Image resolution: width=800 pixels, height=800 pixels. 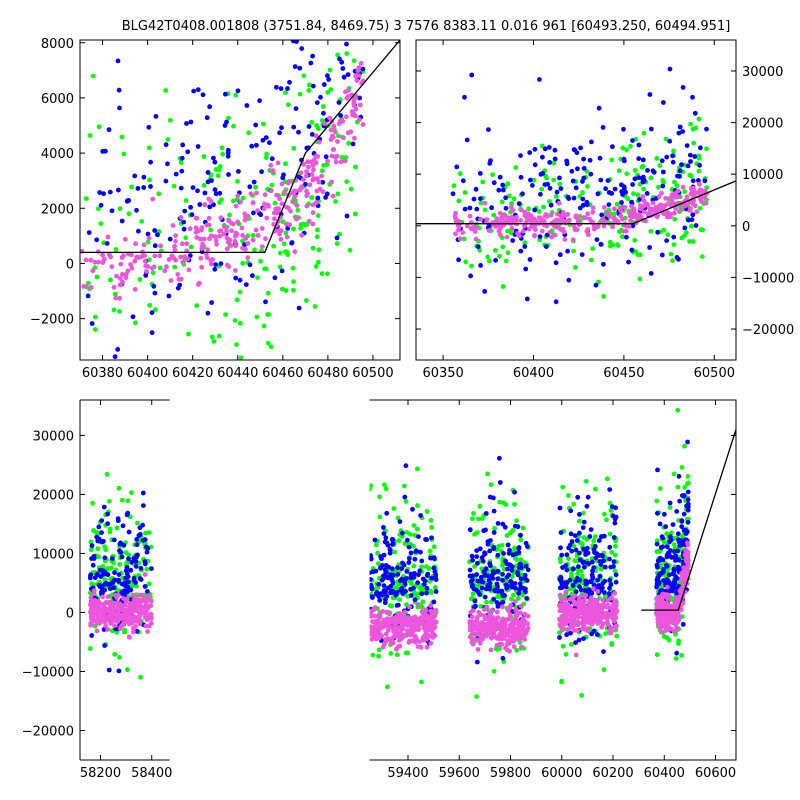 What do you see at coordinates (269, 580) in the screenshot?
I see `axis-break-gap` at bounding box center [269, 580].